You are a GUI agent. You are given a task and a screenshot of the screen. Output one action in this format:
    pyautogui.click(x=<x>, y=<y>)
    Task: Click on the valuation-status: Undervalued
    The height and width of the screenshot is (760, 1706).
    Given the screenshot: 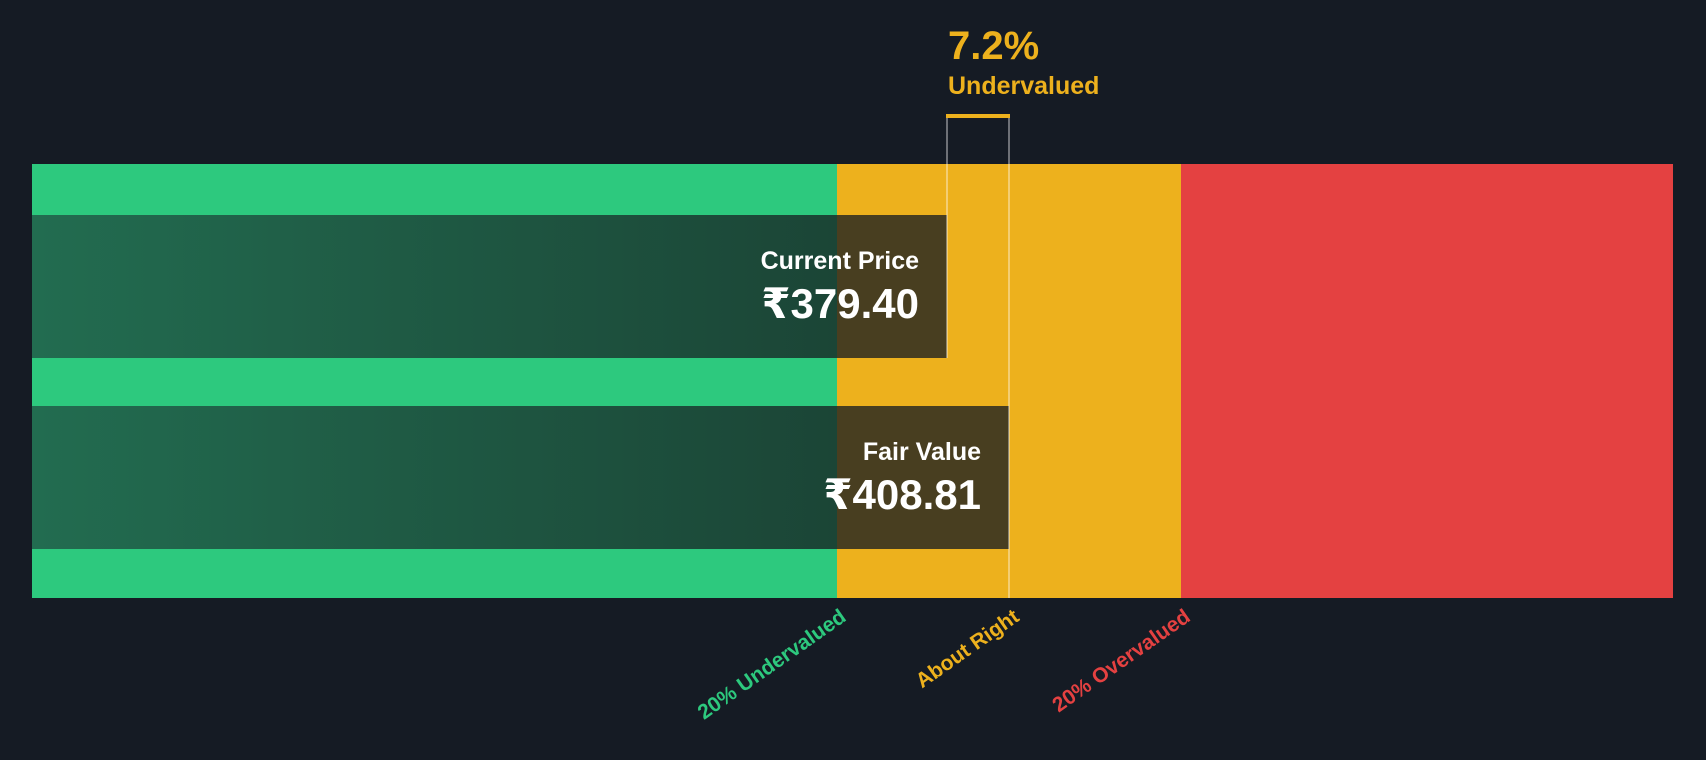 What is the action you would take?
    pyautogui.click(x=1024, y=86)
    